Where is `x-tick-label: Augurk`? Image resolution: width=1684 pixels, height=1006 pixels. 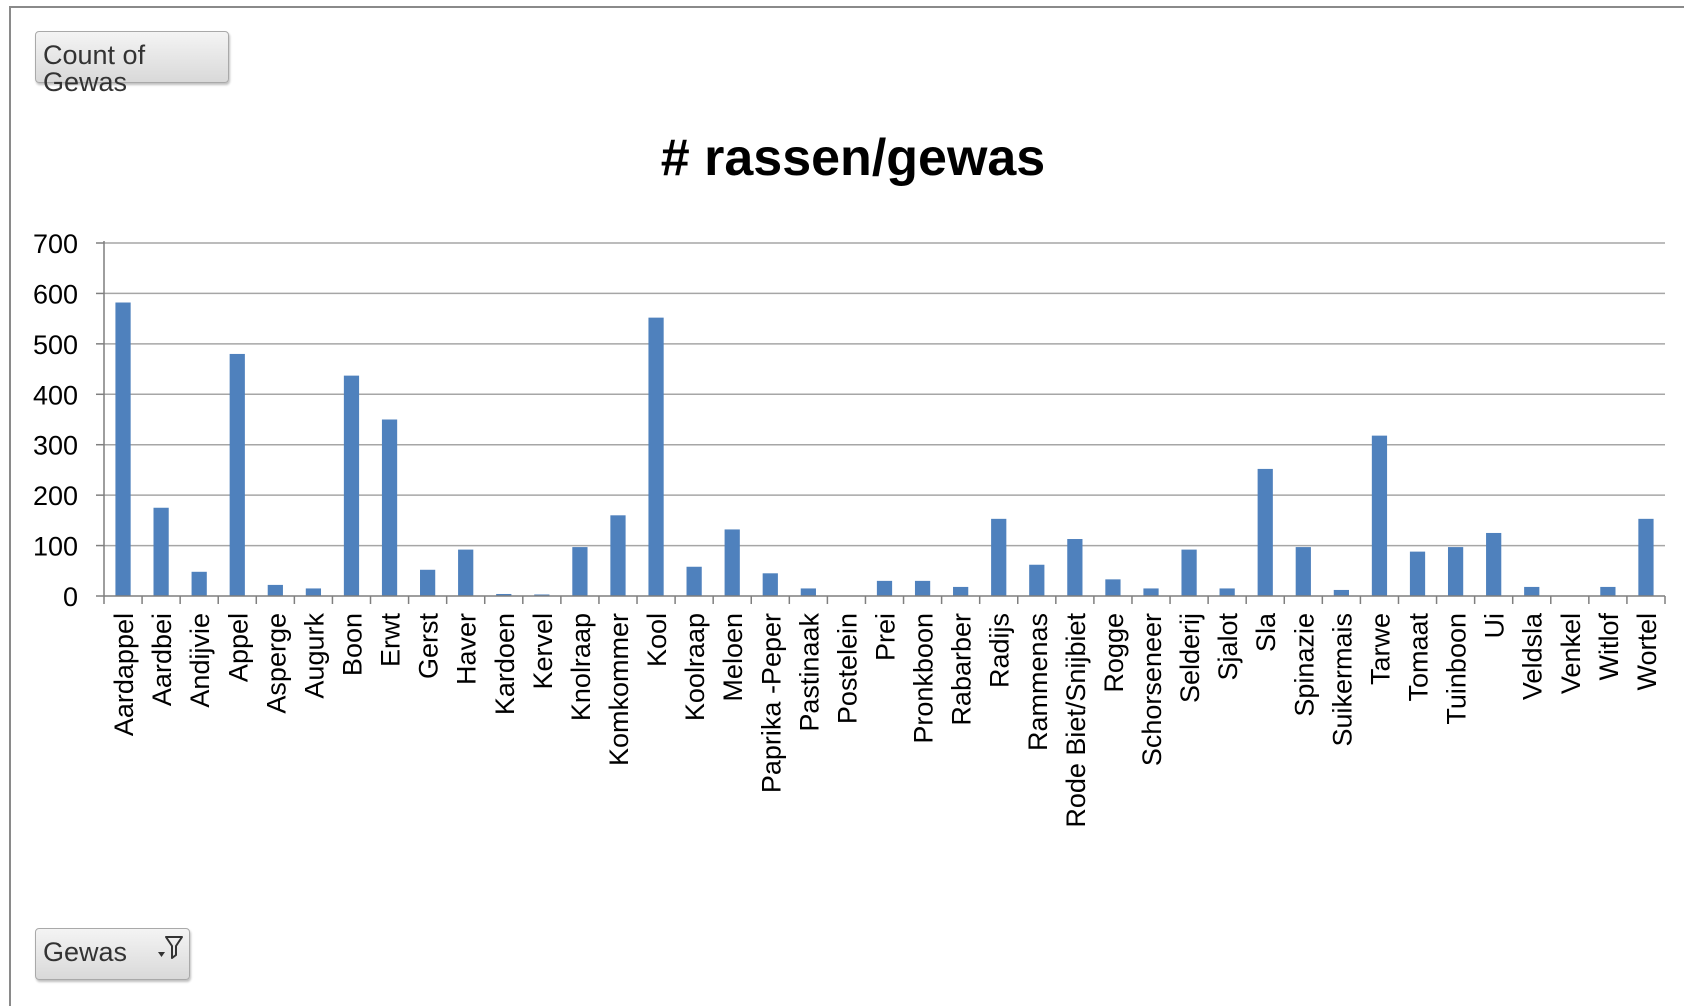
x-tick-label: Augurk is located at coordinates (314, 656).